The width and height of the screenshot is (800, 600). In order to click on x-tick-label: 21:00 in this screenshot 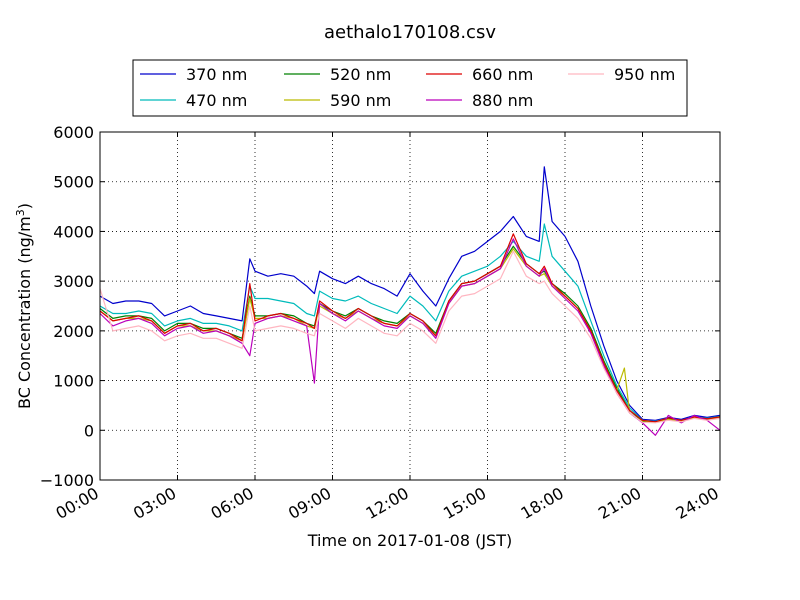, I will do `click(619, 503)`.